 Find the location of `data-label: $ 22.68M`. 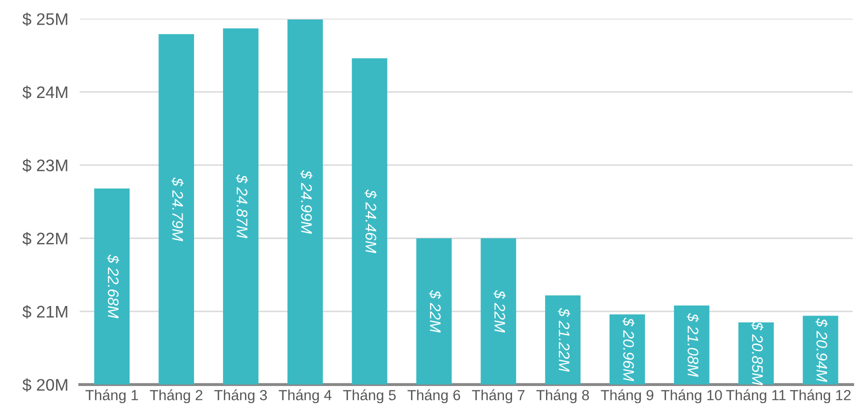

data-label: $ 22.68M is located at coordinates (113, 286).